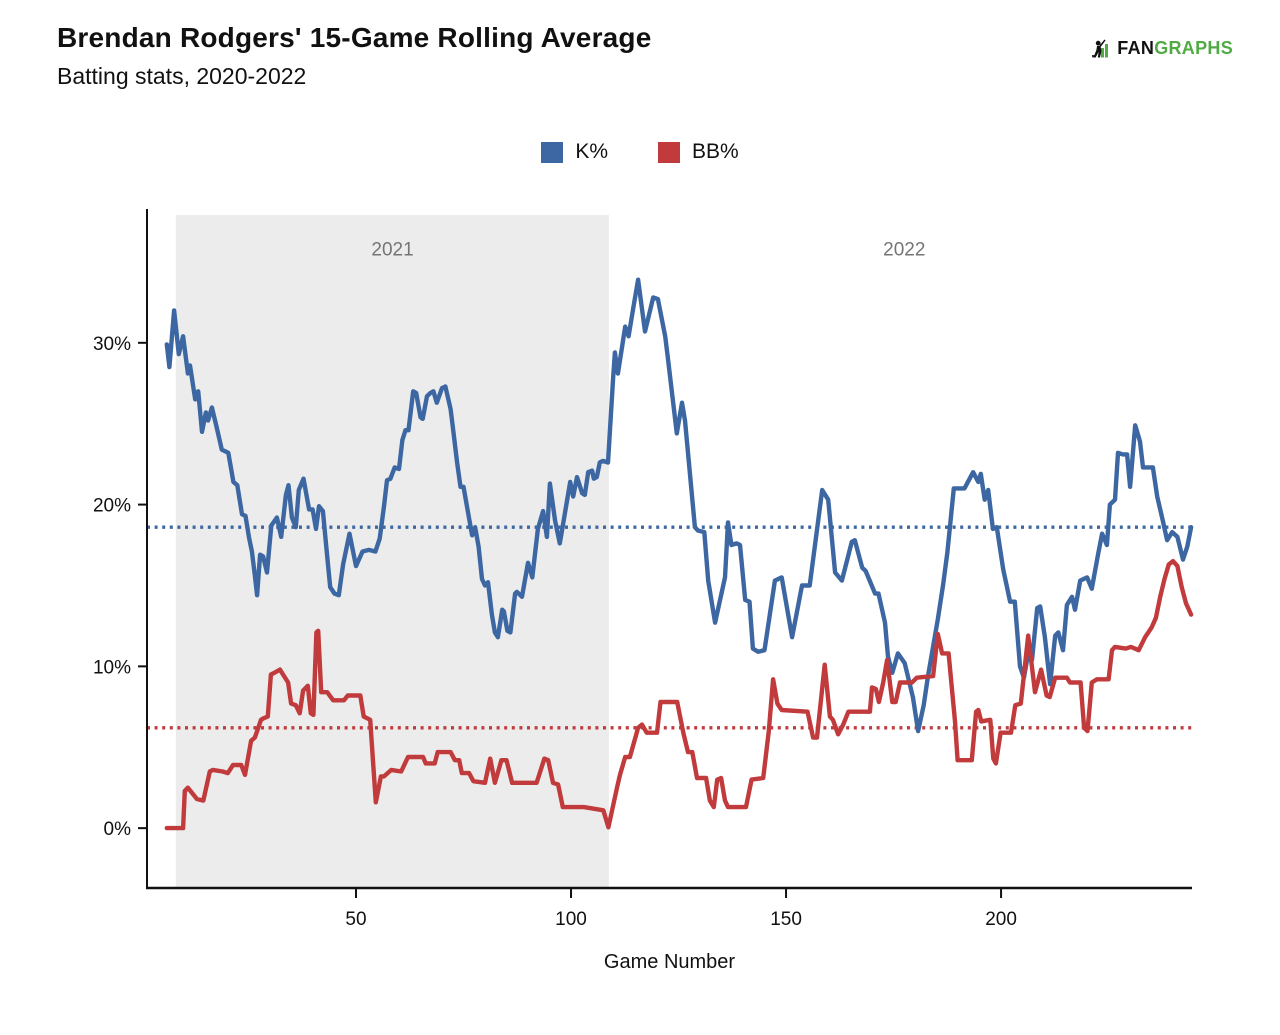 The image size is (1280, 1035). Describe the element at coordinates (904, 249) in the screenshot. I see `year-label-2022: 2022` at that location.